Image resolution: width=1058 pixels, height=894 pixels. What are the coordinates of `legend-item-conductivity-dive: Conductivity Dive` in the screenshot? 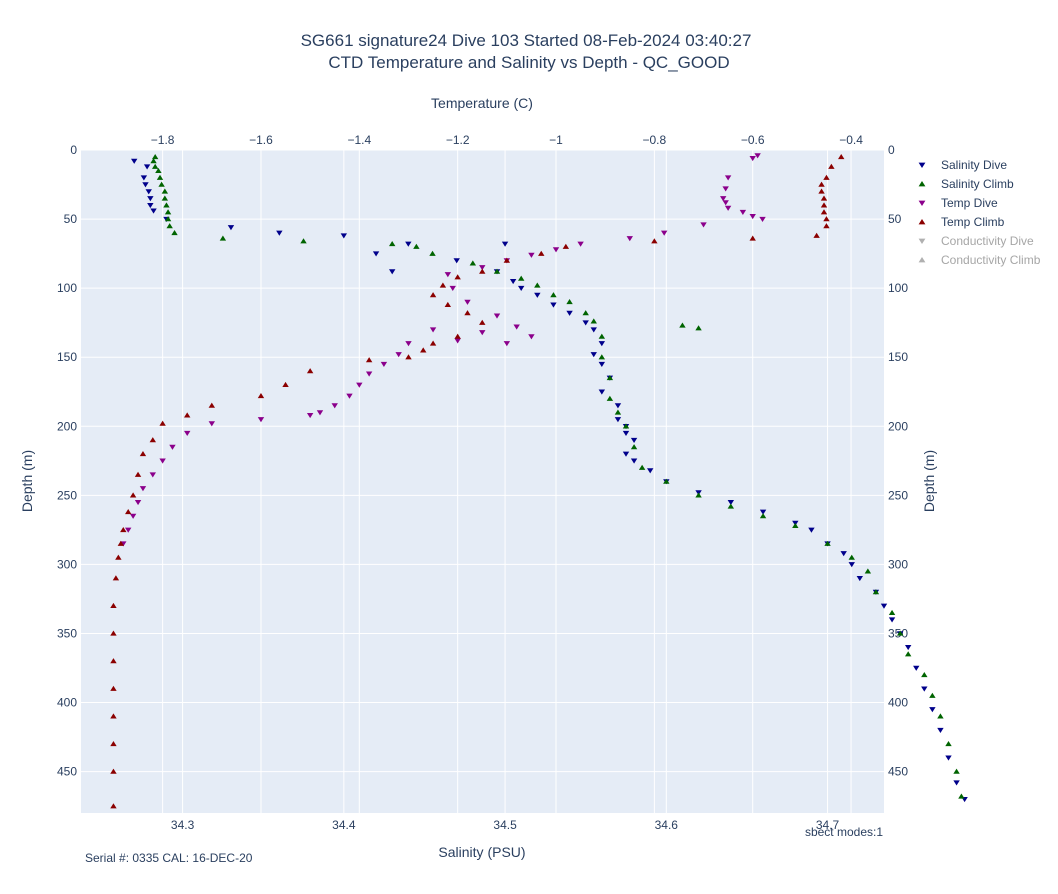 It's located at (976, 241).